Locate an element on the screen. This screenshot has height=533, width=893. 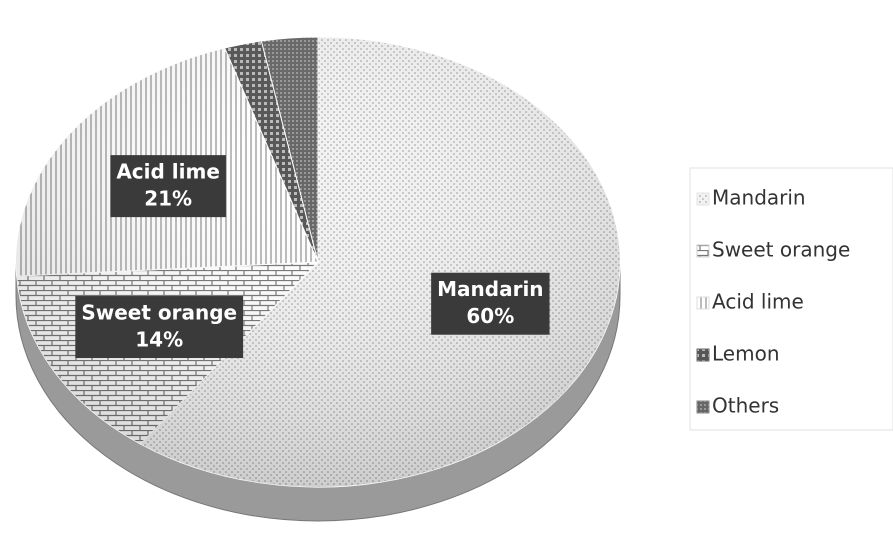
legend-box is located at coordinates (791, 299).